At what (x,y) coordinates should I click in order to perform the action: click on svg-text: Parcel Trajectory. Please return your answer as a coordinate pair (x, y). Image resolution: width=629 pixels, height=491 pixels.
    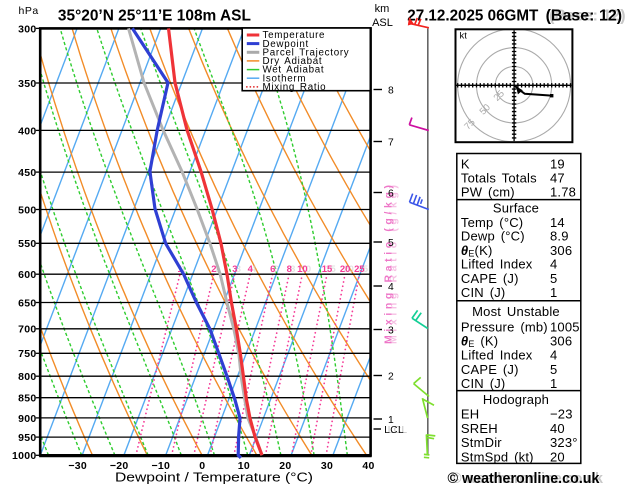
    Looking at the image, I should click on (306, 52).